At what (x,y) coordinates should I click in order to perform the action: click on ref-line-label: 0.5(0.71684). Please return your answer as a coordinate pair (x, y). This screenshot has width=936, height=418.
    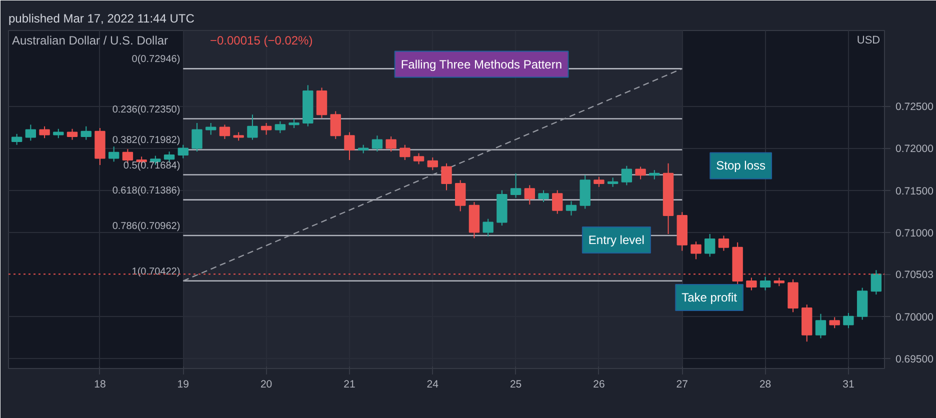
    Looking at the image, I should click on (151, 166).